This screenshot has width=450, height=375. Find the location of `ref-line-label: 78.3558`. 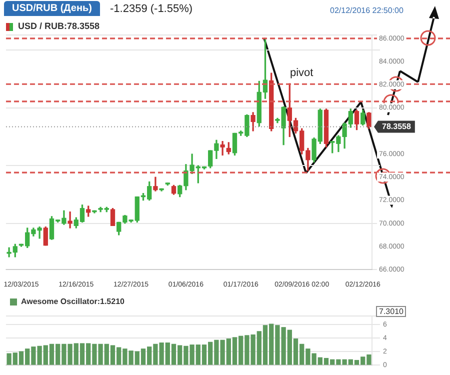

ref-line-label: 78.3558 is located at coordinates (397, 127).